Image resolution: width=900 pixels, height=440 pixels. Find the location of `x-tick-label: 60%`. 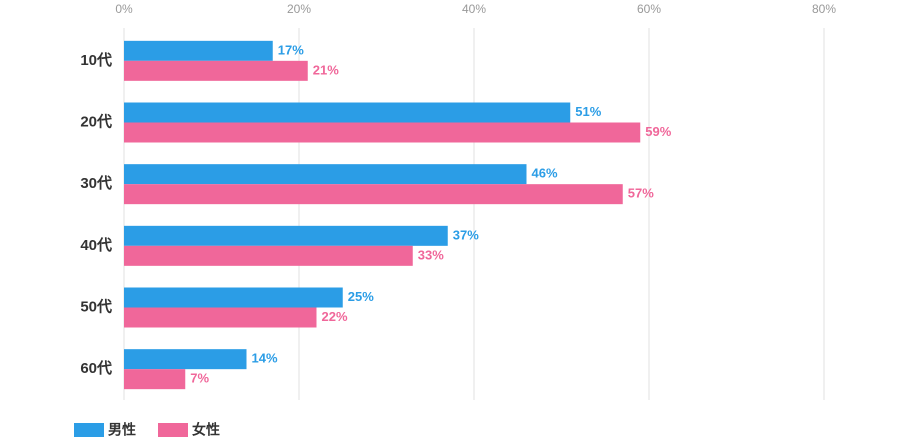

x-tick-label: 60% is located at coordinates (649, 9).